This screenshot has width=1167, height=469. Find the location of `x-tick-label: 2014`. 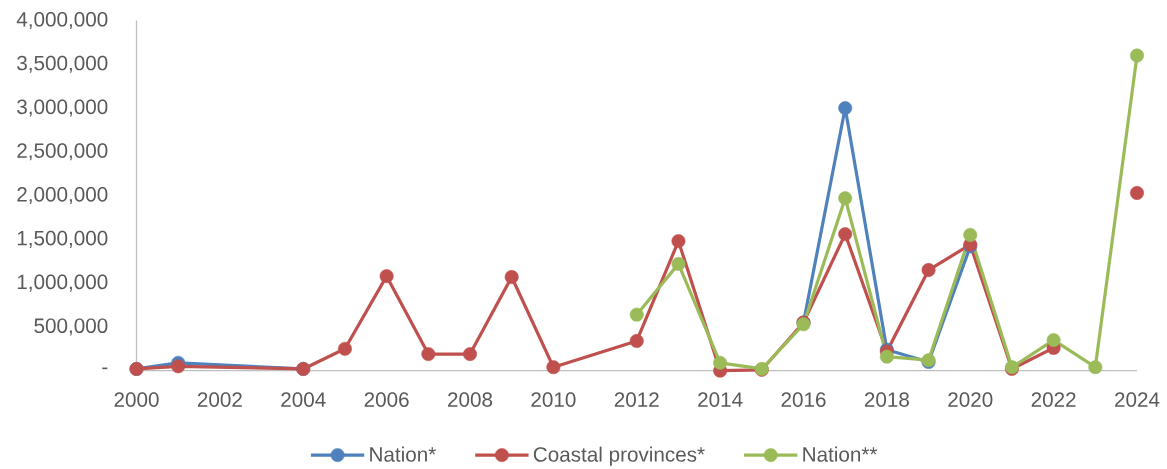

x-tick-label: 2014 is located at coordinates (720, 399).